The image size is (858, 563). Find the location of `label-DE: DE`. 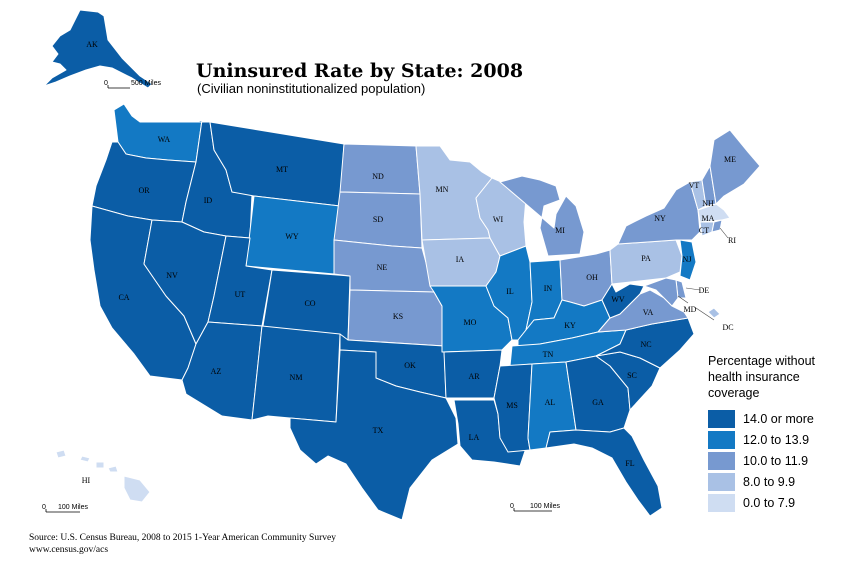

label-DE: DE is located at coordinates (704, 290).